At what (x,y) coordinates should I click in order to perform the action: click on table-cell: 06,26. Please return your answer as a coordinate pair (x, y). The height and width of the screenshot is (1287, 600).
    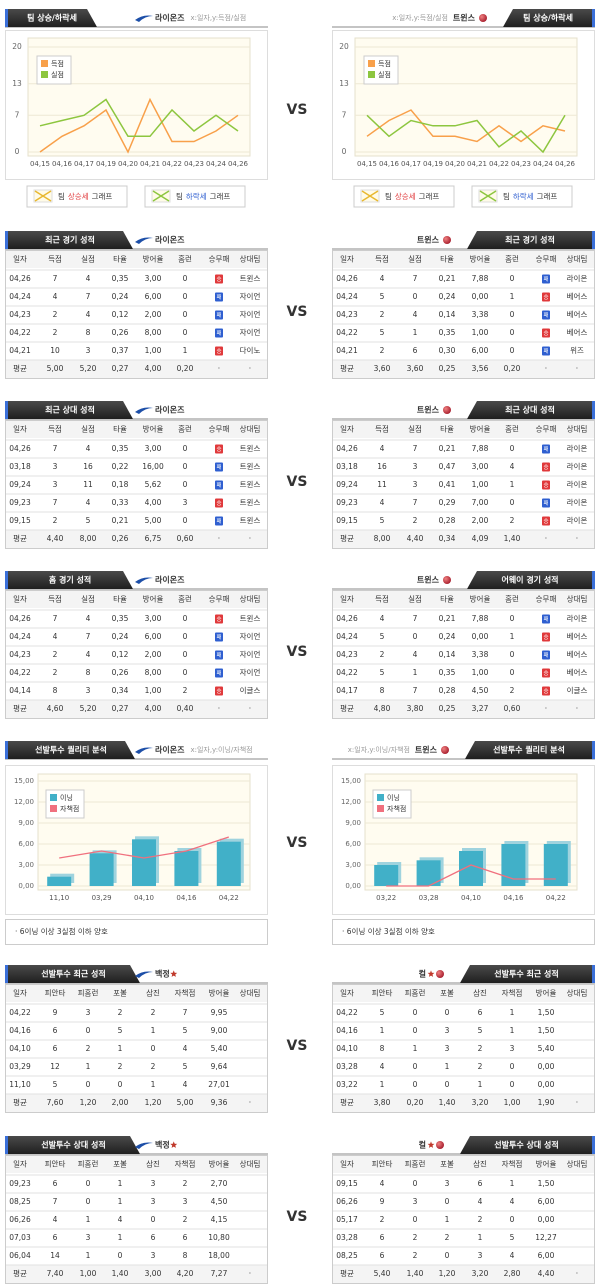
    Looking at the image, I should click on (347, 1201).